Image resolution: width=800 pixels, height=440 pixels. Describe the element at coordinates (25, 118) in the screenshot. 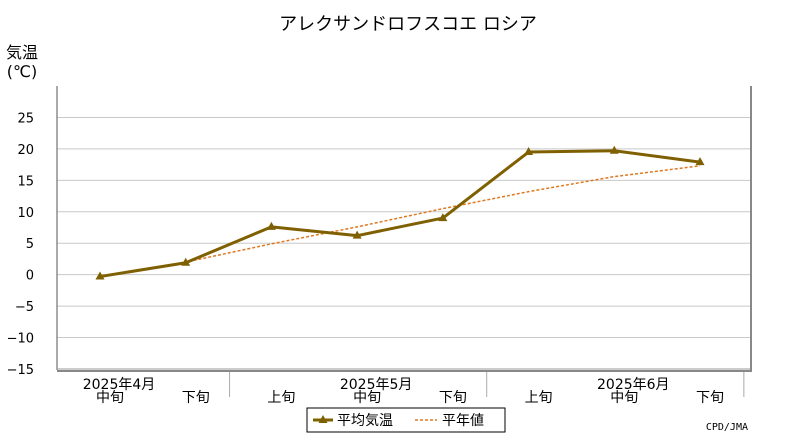

I see `y-tick-label: 25` at that location.